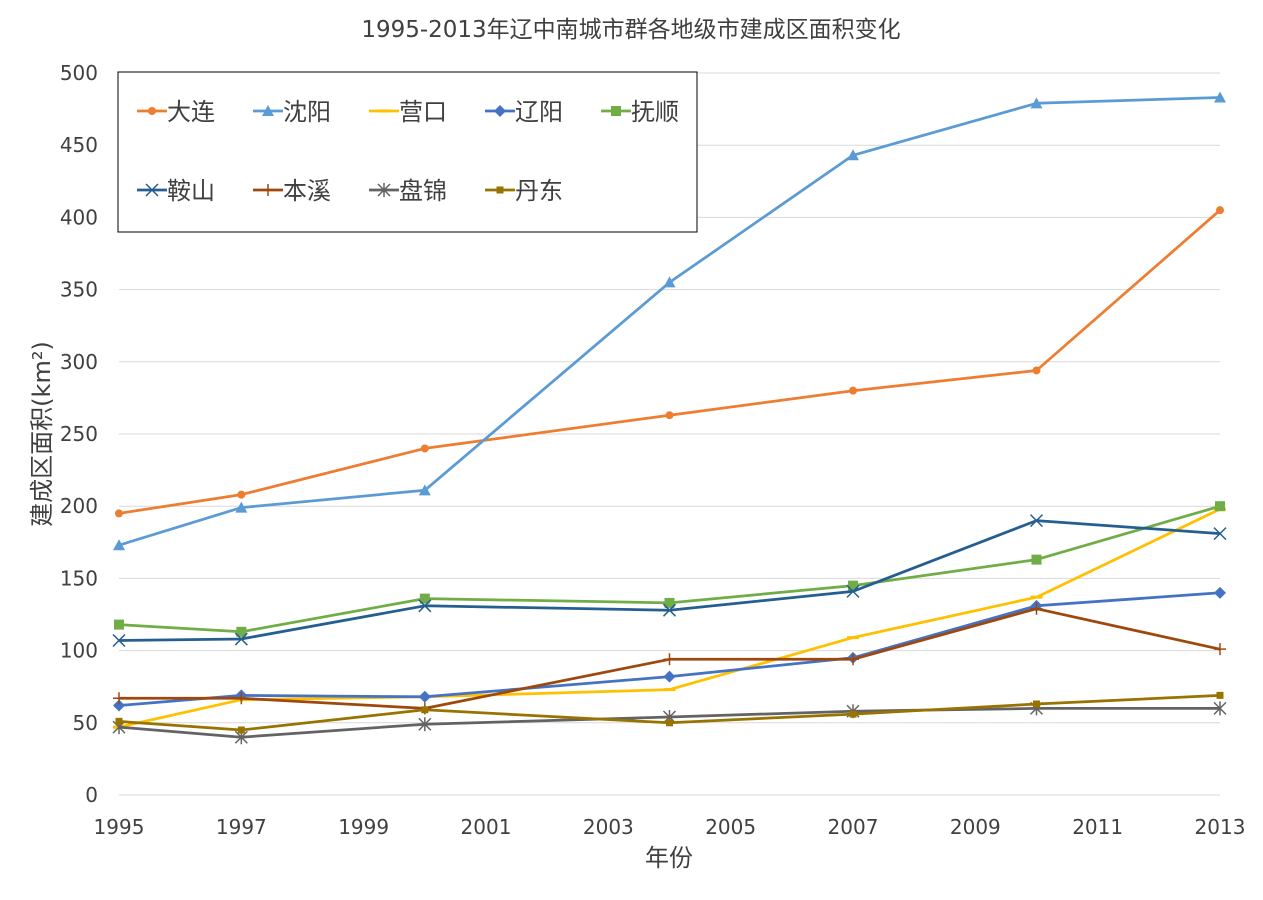 This screenshot has height=900, width=1263. What do you see at coordinates (363, 827) in the screenshot?
I see `x-tick-label: 1999` at bounding box center [363, 827].